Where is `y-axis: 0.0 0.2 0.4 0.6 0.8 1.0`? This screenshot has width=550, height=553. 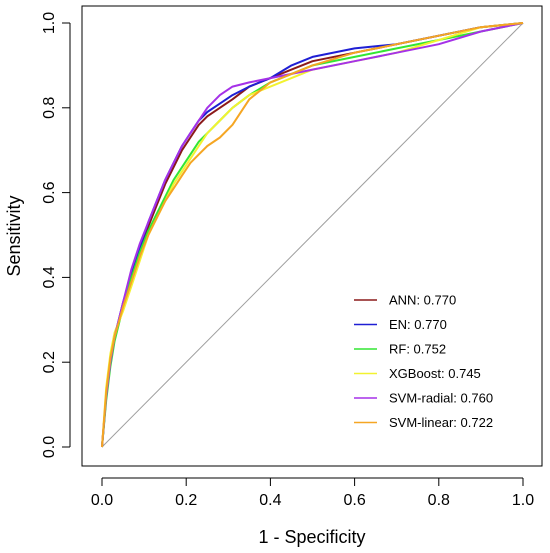 y-axis: 0.0 0.2 0.4 0.6 0.8 1.0 is located at coordinates (56, 235).